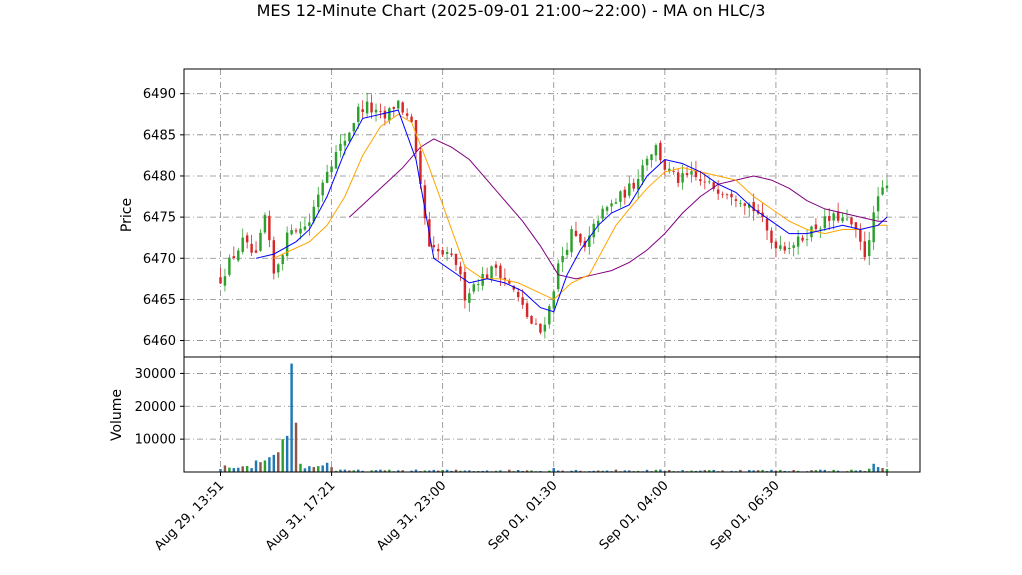 Image resolution: width=1022 pixels, height=575 pixels. Describe the element at coordinates (159, 94) in the screenshot. I see `price-tick-label: 6490` at that location.